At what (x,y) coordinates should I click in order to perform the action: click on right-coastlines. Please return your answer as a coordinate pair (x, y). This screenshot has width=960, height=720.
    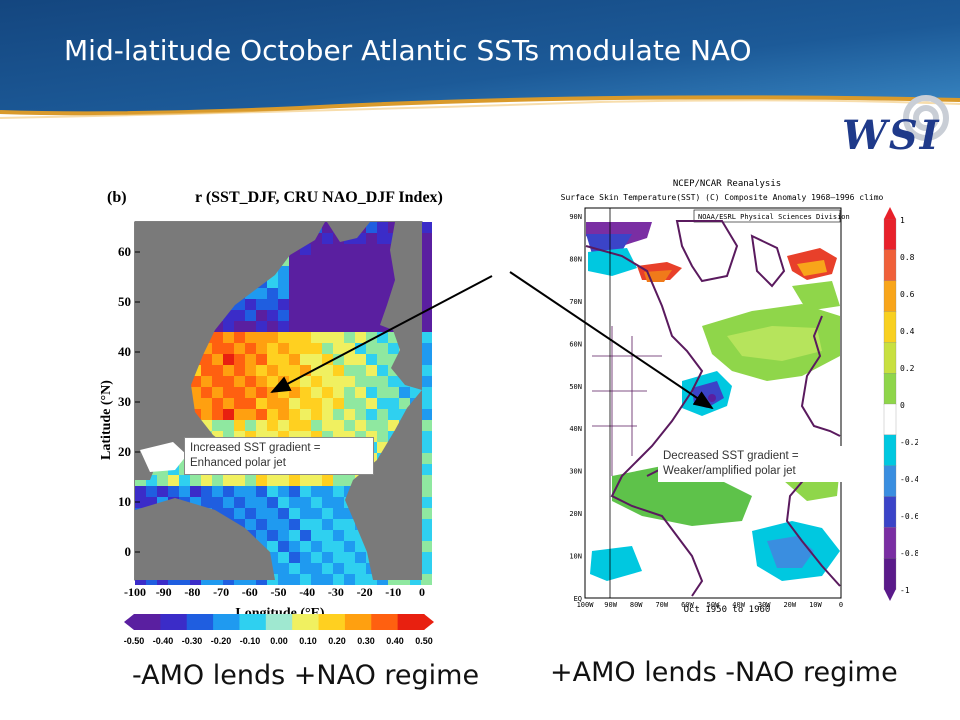
    Looking at the image, I should click on (713, 408).